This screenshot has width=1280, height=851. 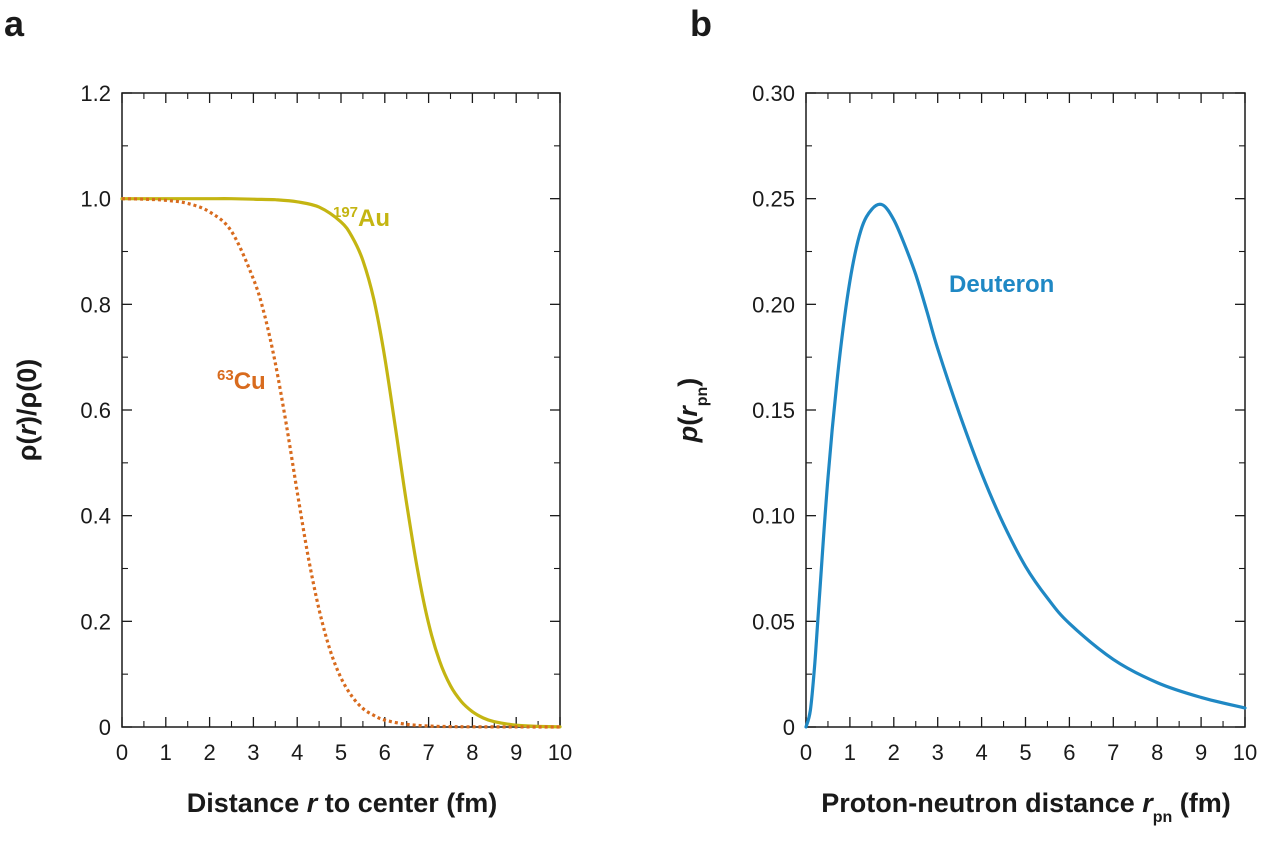 What do you see at coordinates (374, 218) in the screenshot?
I see `au-label-main: Au` at bounding box center [374, 218].